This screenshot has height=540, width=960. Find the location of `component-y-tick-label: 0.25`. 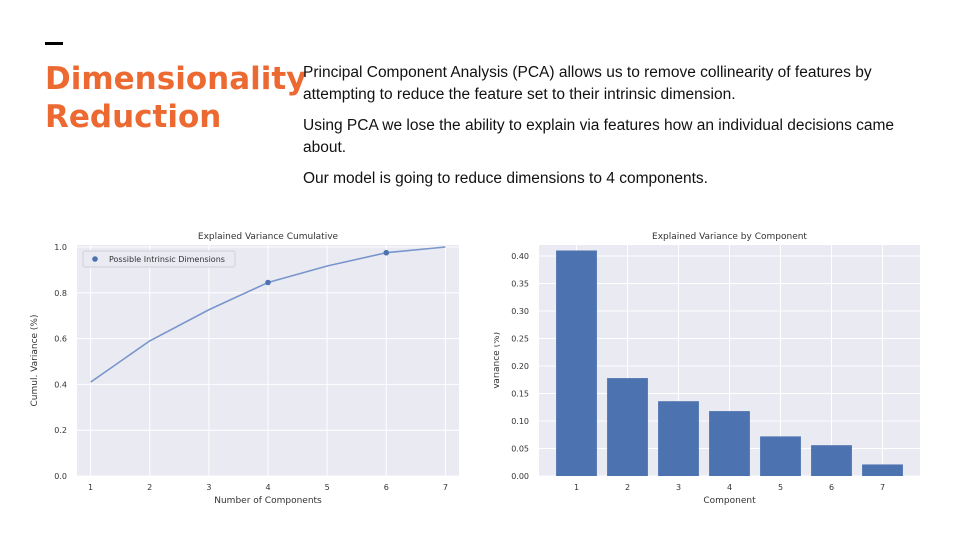

component-y-tick-label: 0.25 is located at coordinates (520, 339).